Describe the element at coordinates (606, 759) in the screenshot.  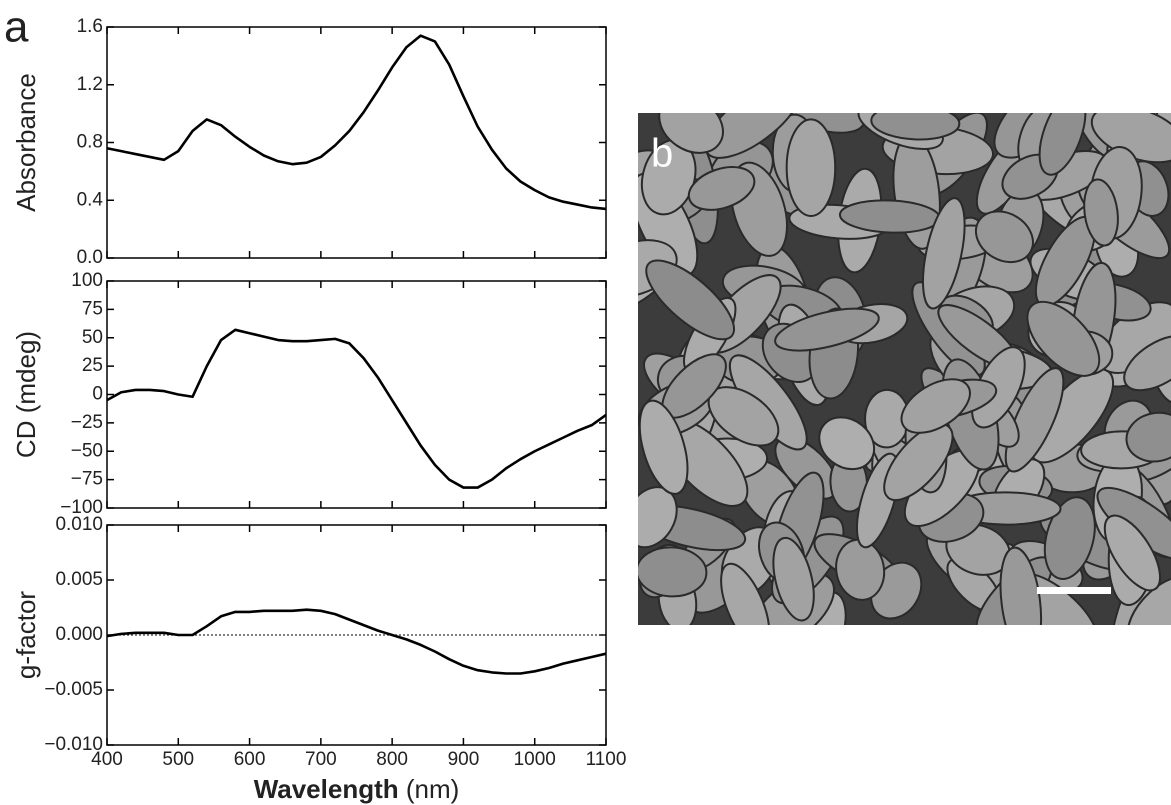
I see `x-tick-label: 1100` at that location.